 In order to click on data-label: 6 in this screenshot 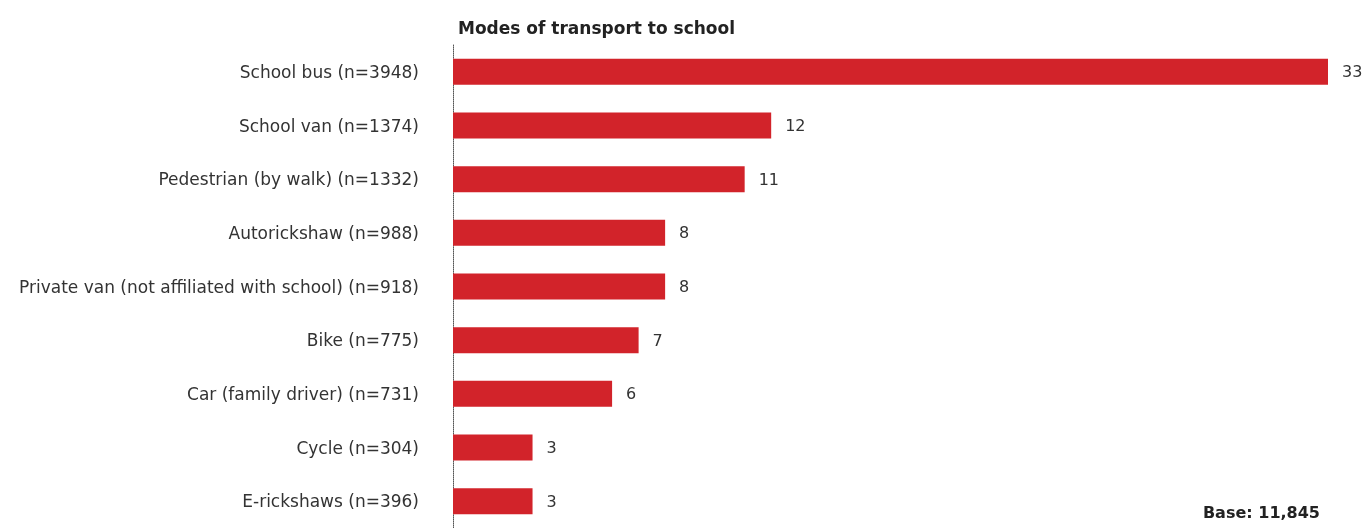, I will do `click(631, 394)`.